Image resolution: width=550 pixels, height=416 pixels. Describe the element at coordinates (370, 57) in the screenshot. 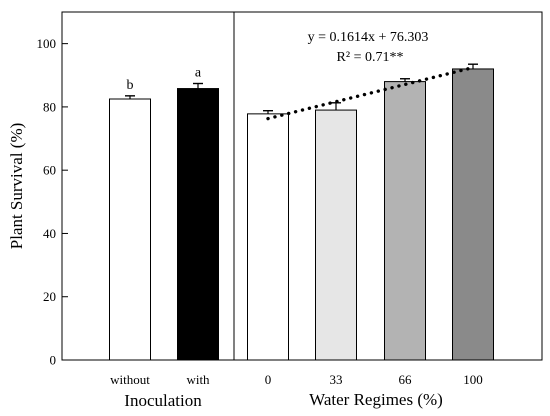

I see `trendline-r-squared: R² = 0.71**` at that location.